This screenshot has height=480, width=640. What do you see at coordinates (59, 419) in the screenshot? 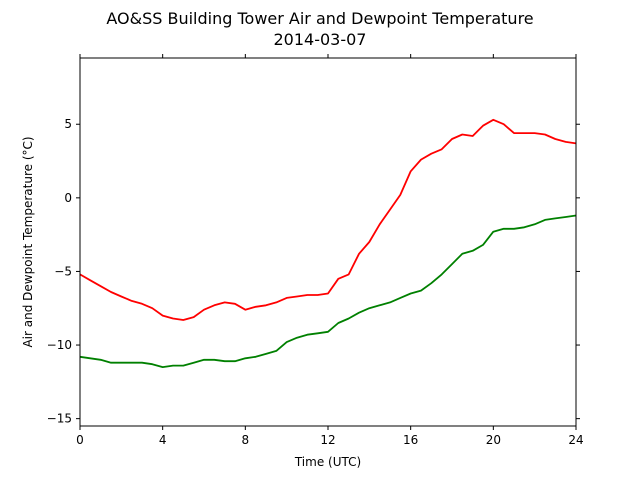
I see `y-tick-label: −15` at bounding box center [59, 419].